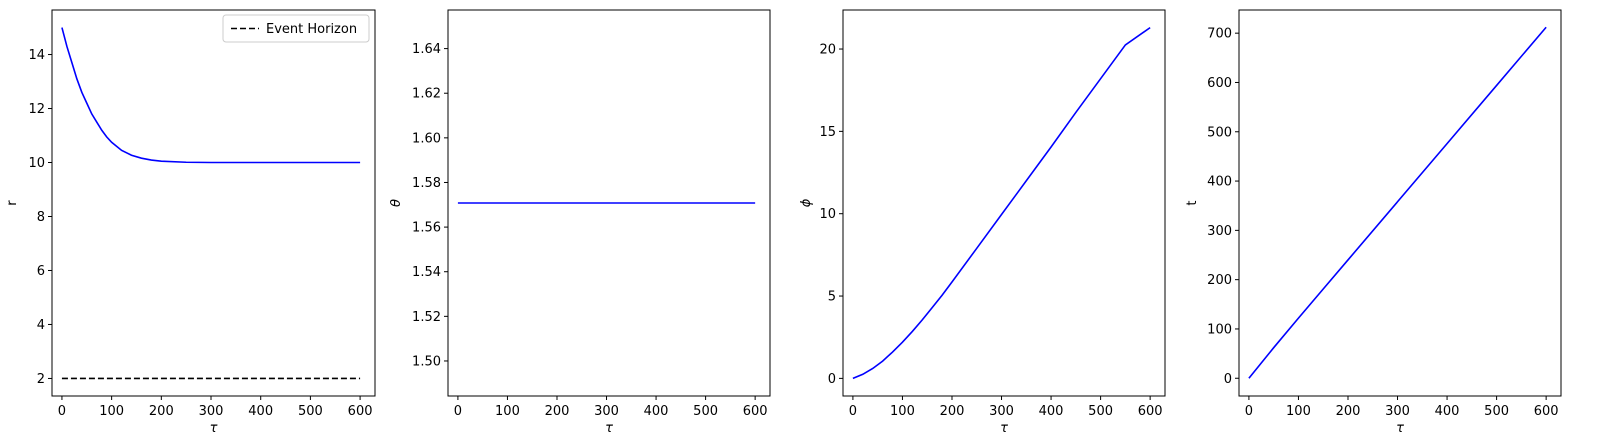  I want to click on y-tick-label: 5, so click(832, 297).